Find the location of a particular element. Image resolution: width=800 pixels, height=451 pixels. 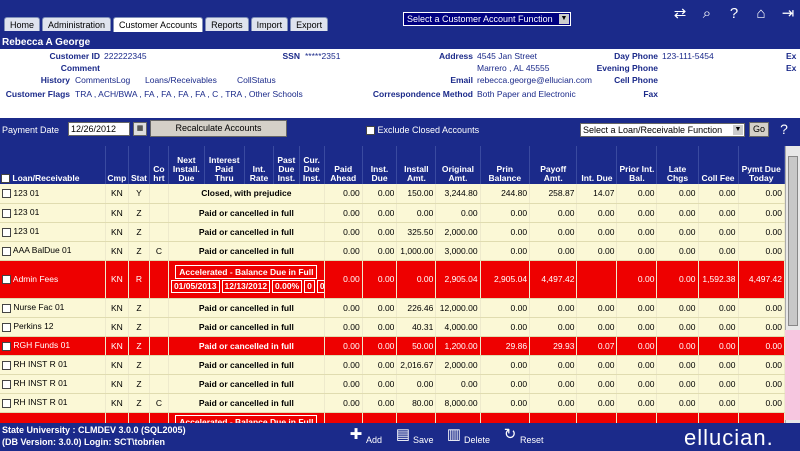

column-header-label: Inst. Due is located at coordinates (379, 173).